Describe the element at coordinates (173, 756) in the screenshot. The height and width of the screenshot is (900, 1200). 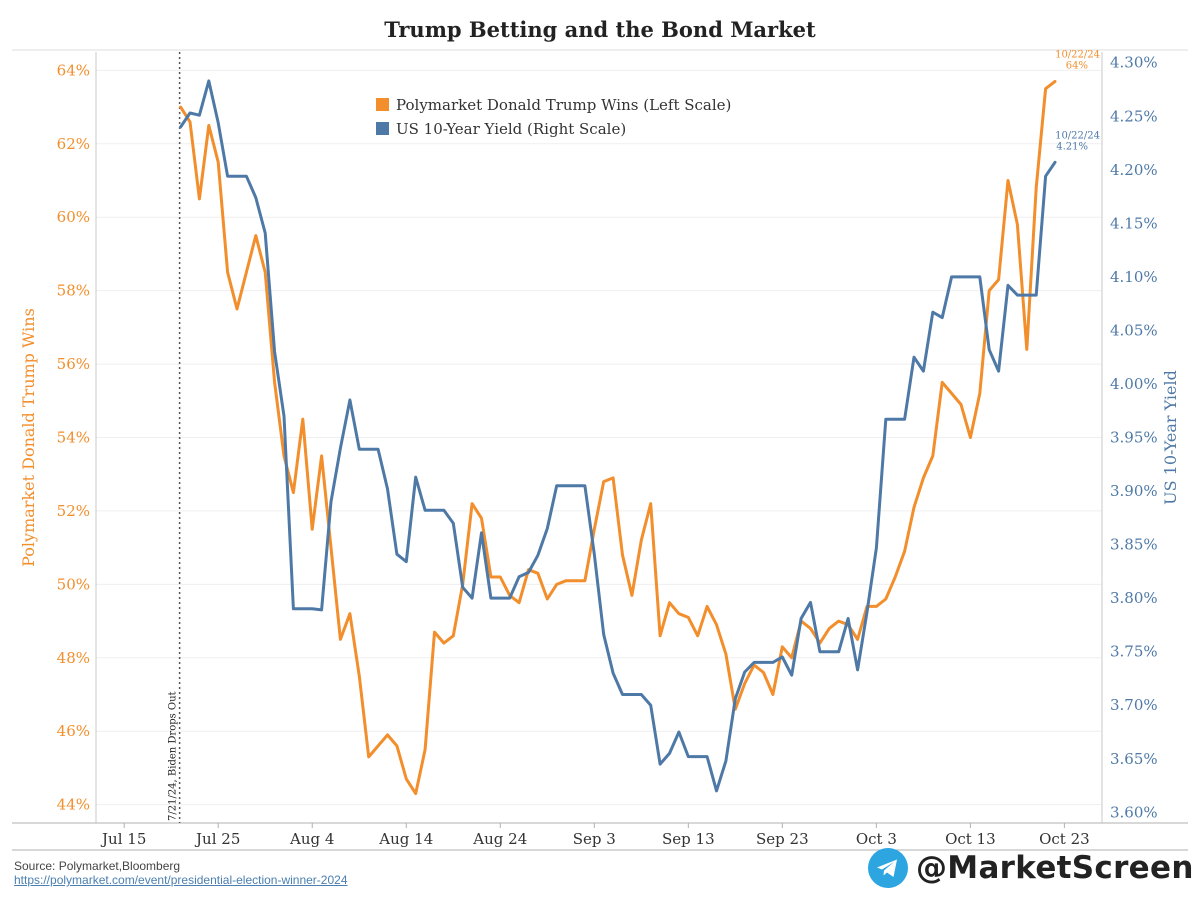
I see `event-marker-label: 7/21/24, Biden Drops Out` at that location.